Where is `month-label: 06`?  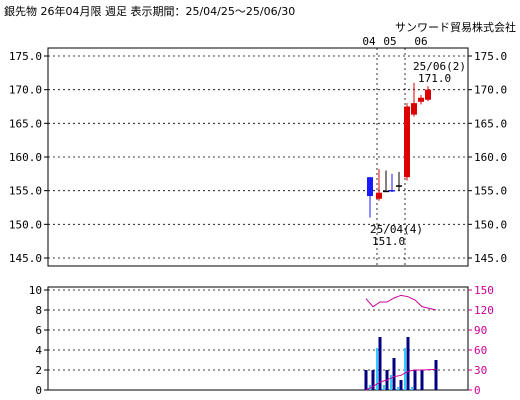 month-label: 06 is located at coordinates (420, 41).